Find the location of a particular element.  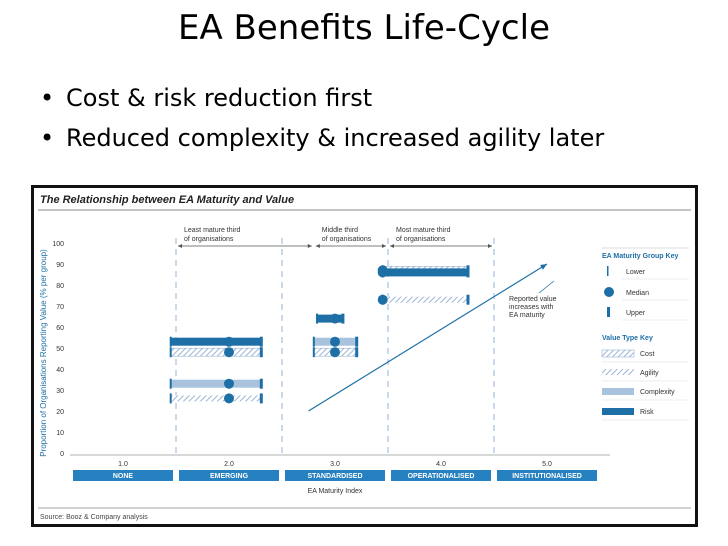

maturity-key-item: Upper is located at coordinates (636, 313).